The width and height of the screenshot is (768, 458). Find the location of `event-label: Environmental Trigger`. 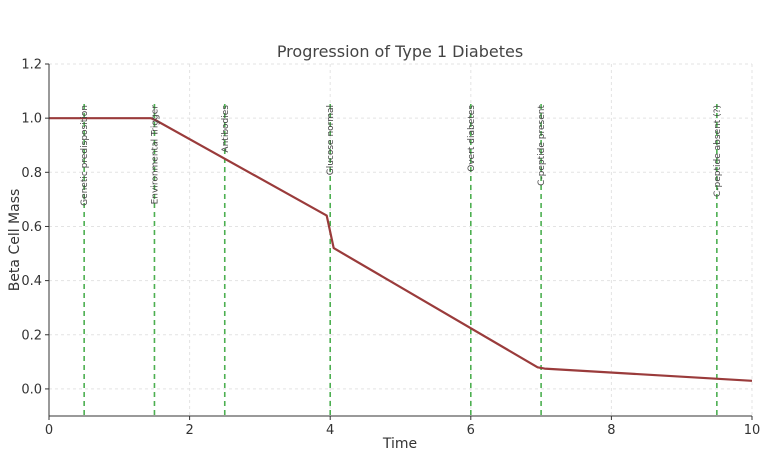

event-label: Environmental Trigger is located at coordinates (155, 155).